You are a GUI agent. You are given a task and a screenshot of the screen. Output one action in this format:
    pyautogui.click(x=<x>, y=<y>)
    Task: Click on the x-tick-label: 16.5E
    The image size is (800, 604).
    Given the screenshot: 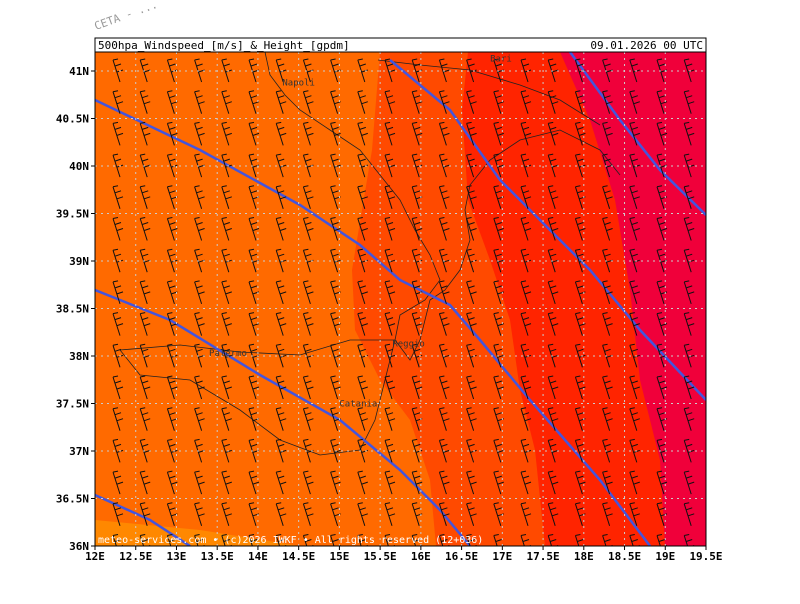 What is the action you would take?
    pyautogui.click(x=461, y=556)
    